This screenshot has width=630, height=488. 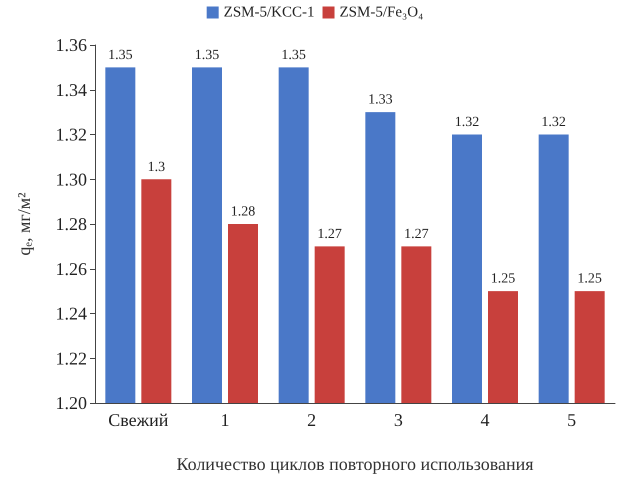 I want to click on y-tick-label: 1.20, so click(x=71, y=403).